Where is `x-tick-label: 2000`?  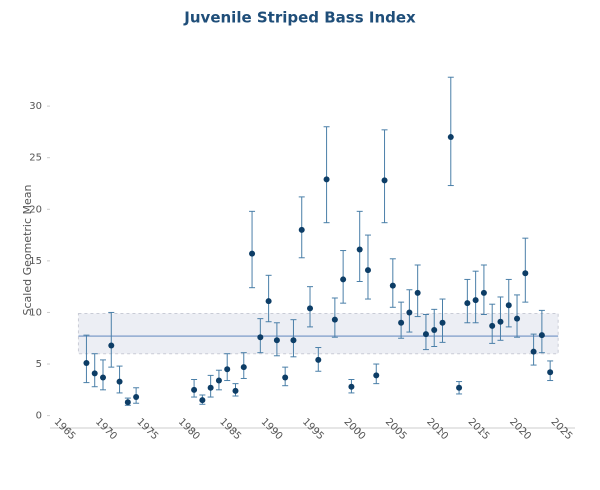
x-tick-label: 2000 is located at coordinates (354, 429).